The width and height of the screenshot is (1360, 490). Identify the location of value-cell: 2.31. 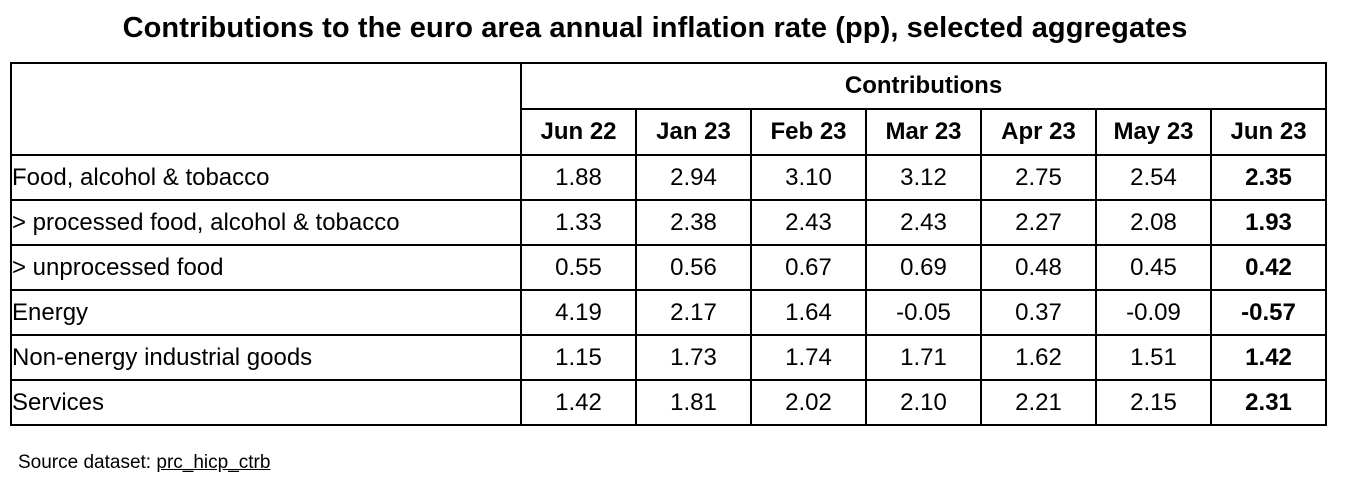
(1268, 402).